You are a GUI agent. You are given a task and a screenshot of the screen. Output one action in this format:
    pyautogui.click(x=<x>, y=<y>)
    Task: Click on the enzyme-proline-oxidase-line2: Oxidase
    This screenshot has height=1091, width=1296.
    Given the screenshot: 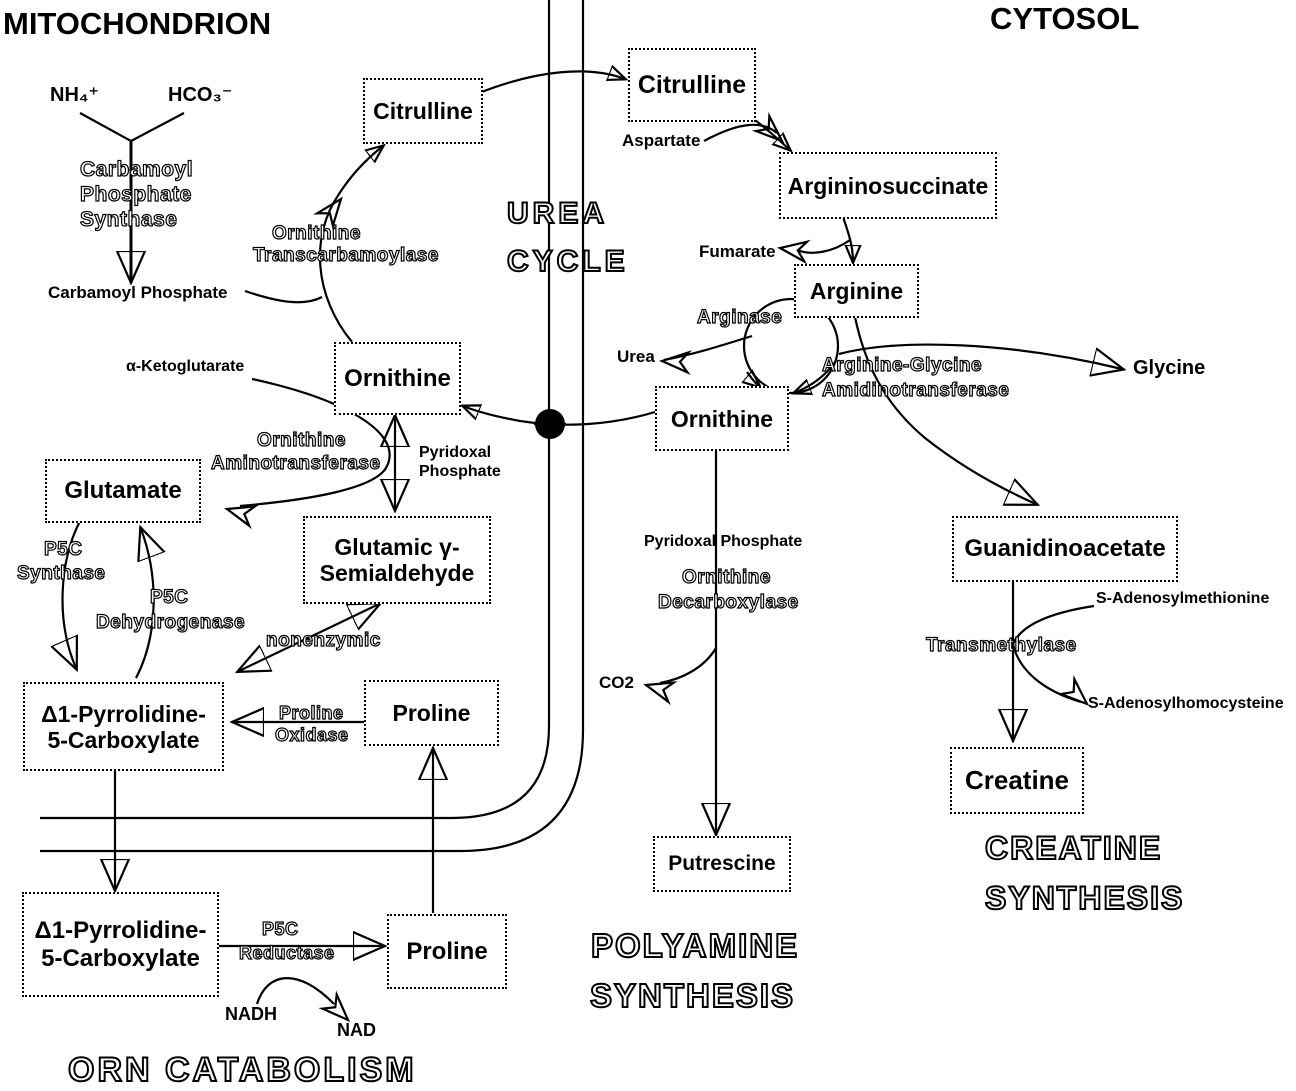 What is the action you would take?
    pyautogui.click(x=311, y=735)
    